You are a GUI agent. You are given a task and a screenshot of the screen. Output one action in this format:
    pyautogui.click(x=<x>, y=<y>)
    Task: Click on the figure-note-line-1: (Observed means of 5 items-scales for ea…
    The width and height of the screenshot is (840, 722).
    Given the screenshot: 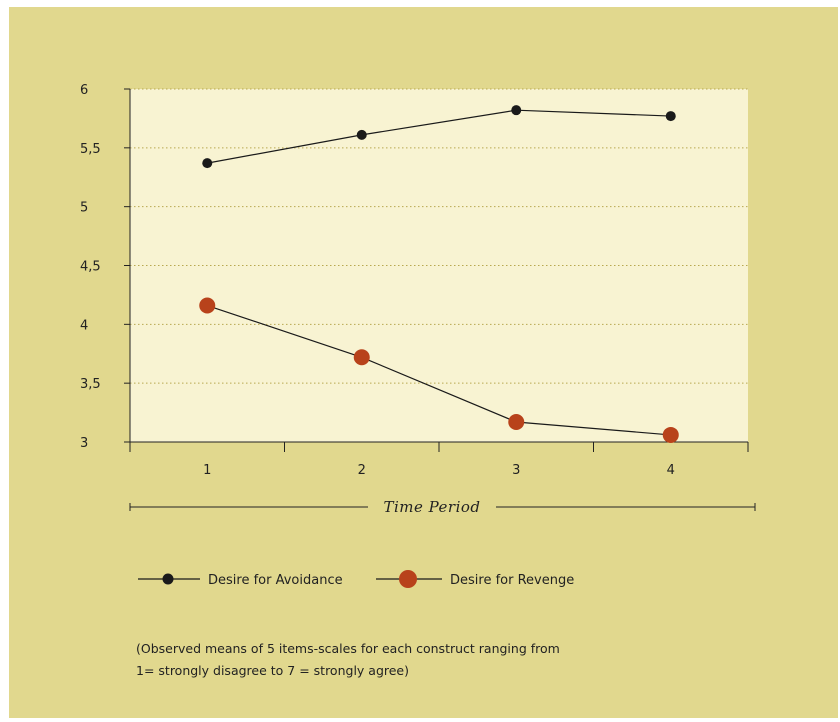 What is the action you would take?
    pyautogui.click(x=348, y=648)
    